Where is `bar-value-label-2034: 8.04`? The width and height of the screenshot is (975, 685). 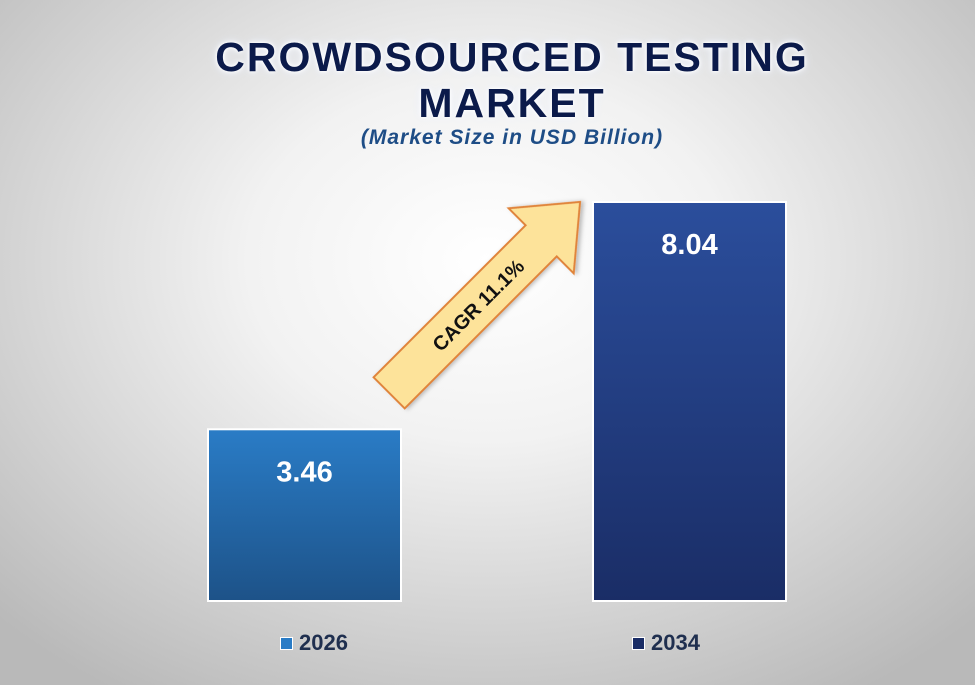 bar-value-label-2034: 8.04 is located at coordinates (689, 245).